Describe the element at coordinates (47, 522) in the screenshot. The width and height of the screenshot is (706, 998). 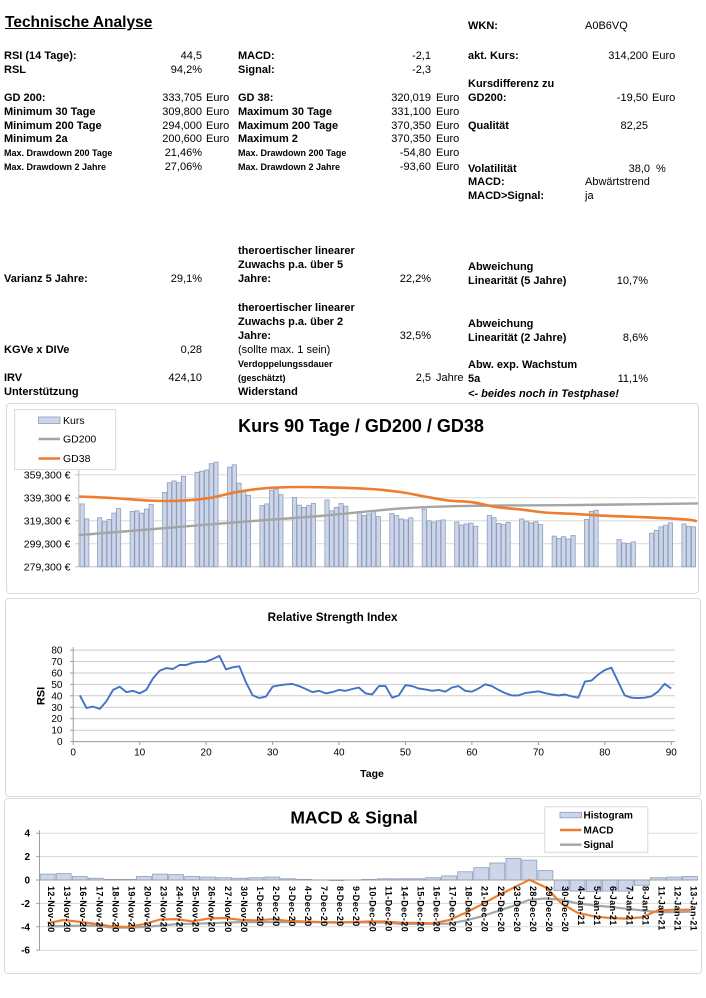
I see `svg-text: 319,300 €` at that location.